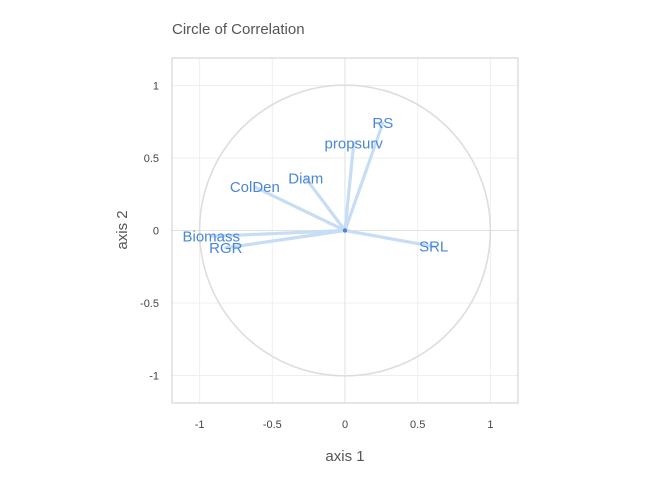 This screenshot has height=480, width=672. I want to click on y-axis-ticks: 1 0.5 0 -0.5 -1, so click(149, 232).